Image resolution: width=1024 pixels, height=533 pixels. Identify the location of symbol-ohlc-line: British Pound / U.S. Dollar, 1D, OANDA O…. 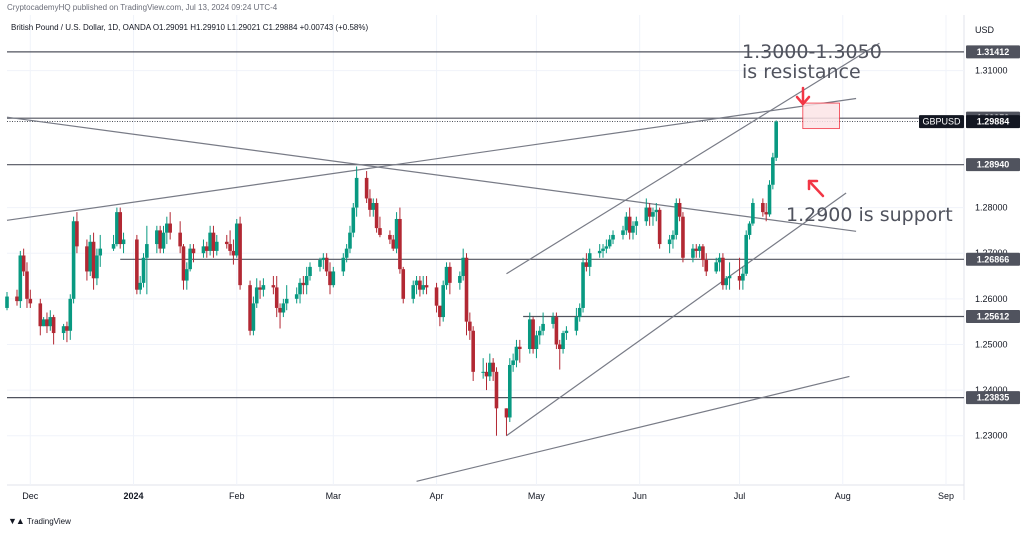
(190, 27).